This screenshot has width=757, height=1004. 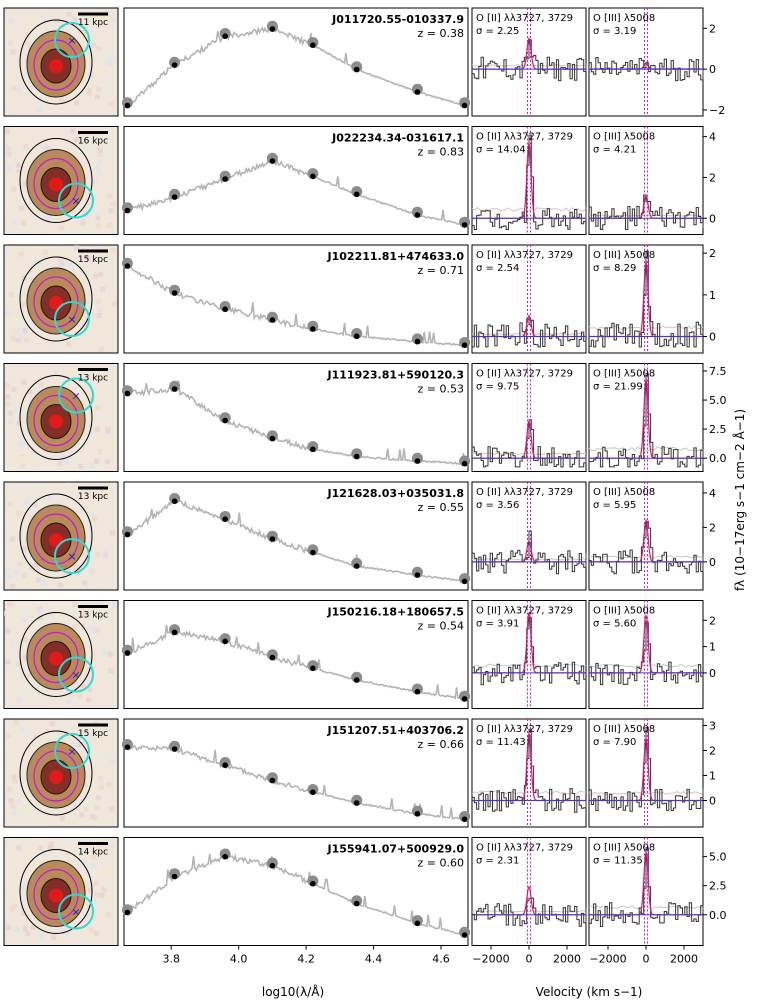 I want to click on y-tick-label: 1, so click(x=712, y=647).